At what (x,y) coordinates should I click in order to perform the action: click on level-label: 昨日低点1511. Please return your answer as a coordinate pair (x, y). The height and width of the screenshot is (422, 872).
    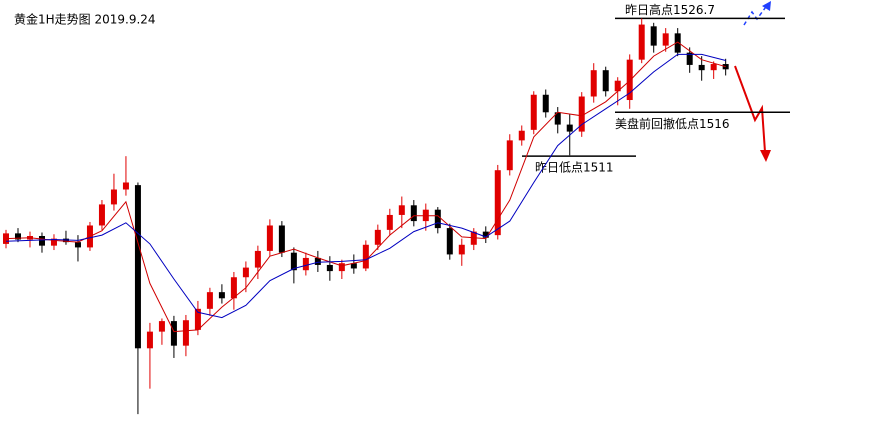
    Looking at the image, I should click on (574, 168).